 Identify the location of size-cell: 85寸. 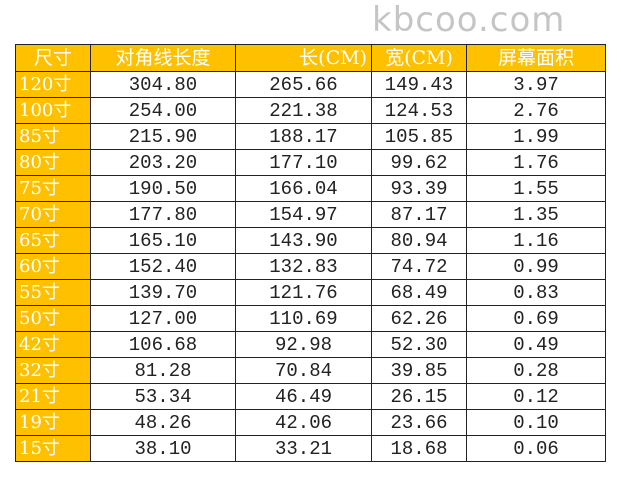
(53, 136).